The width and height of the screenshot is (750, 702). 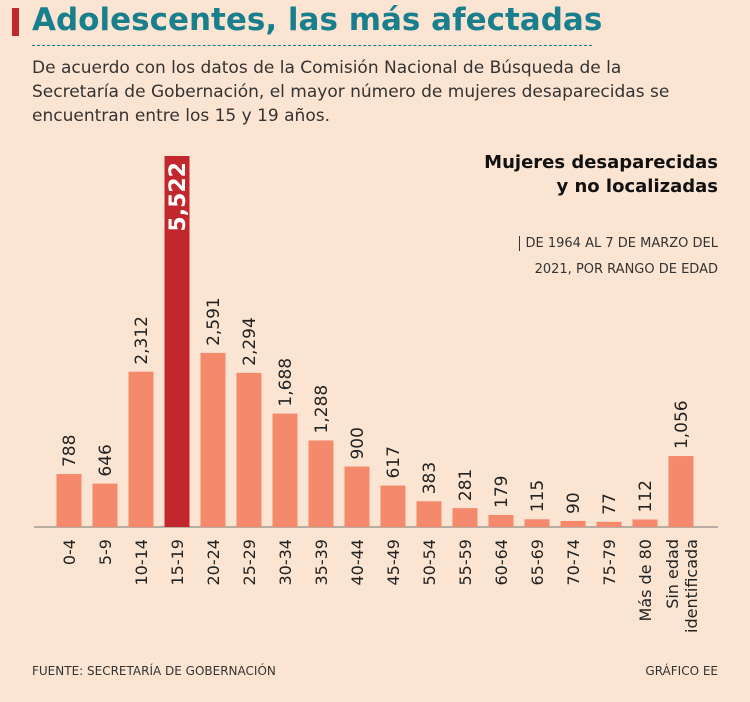 I want to click on x-tick-label: 10-14, so click(x=141, y=562).